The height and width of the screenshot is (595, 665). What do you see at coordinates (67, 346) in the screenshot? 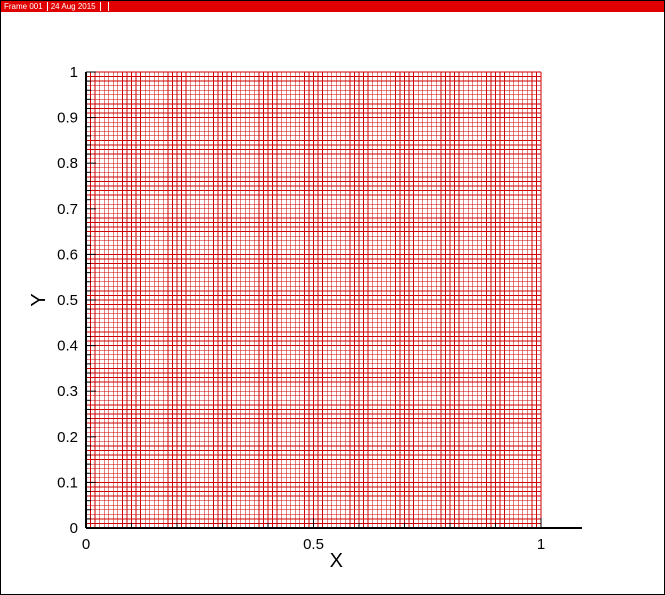
I see `y-tick-label: 0.4` at bounding box center [67, 346].